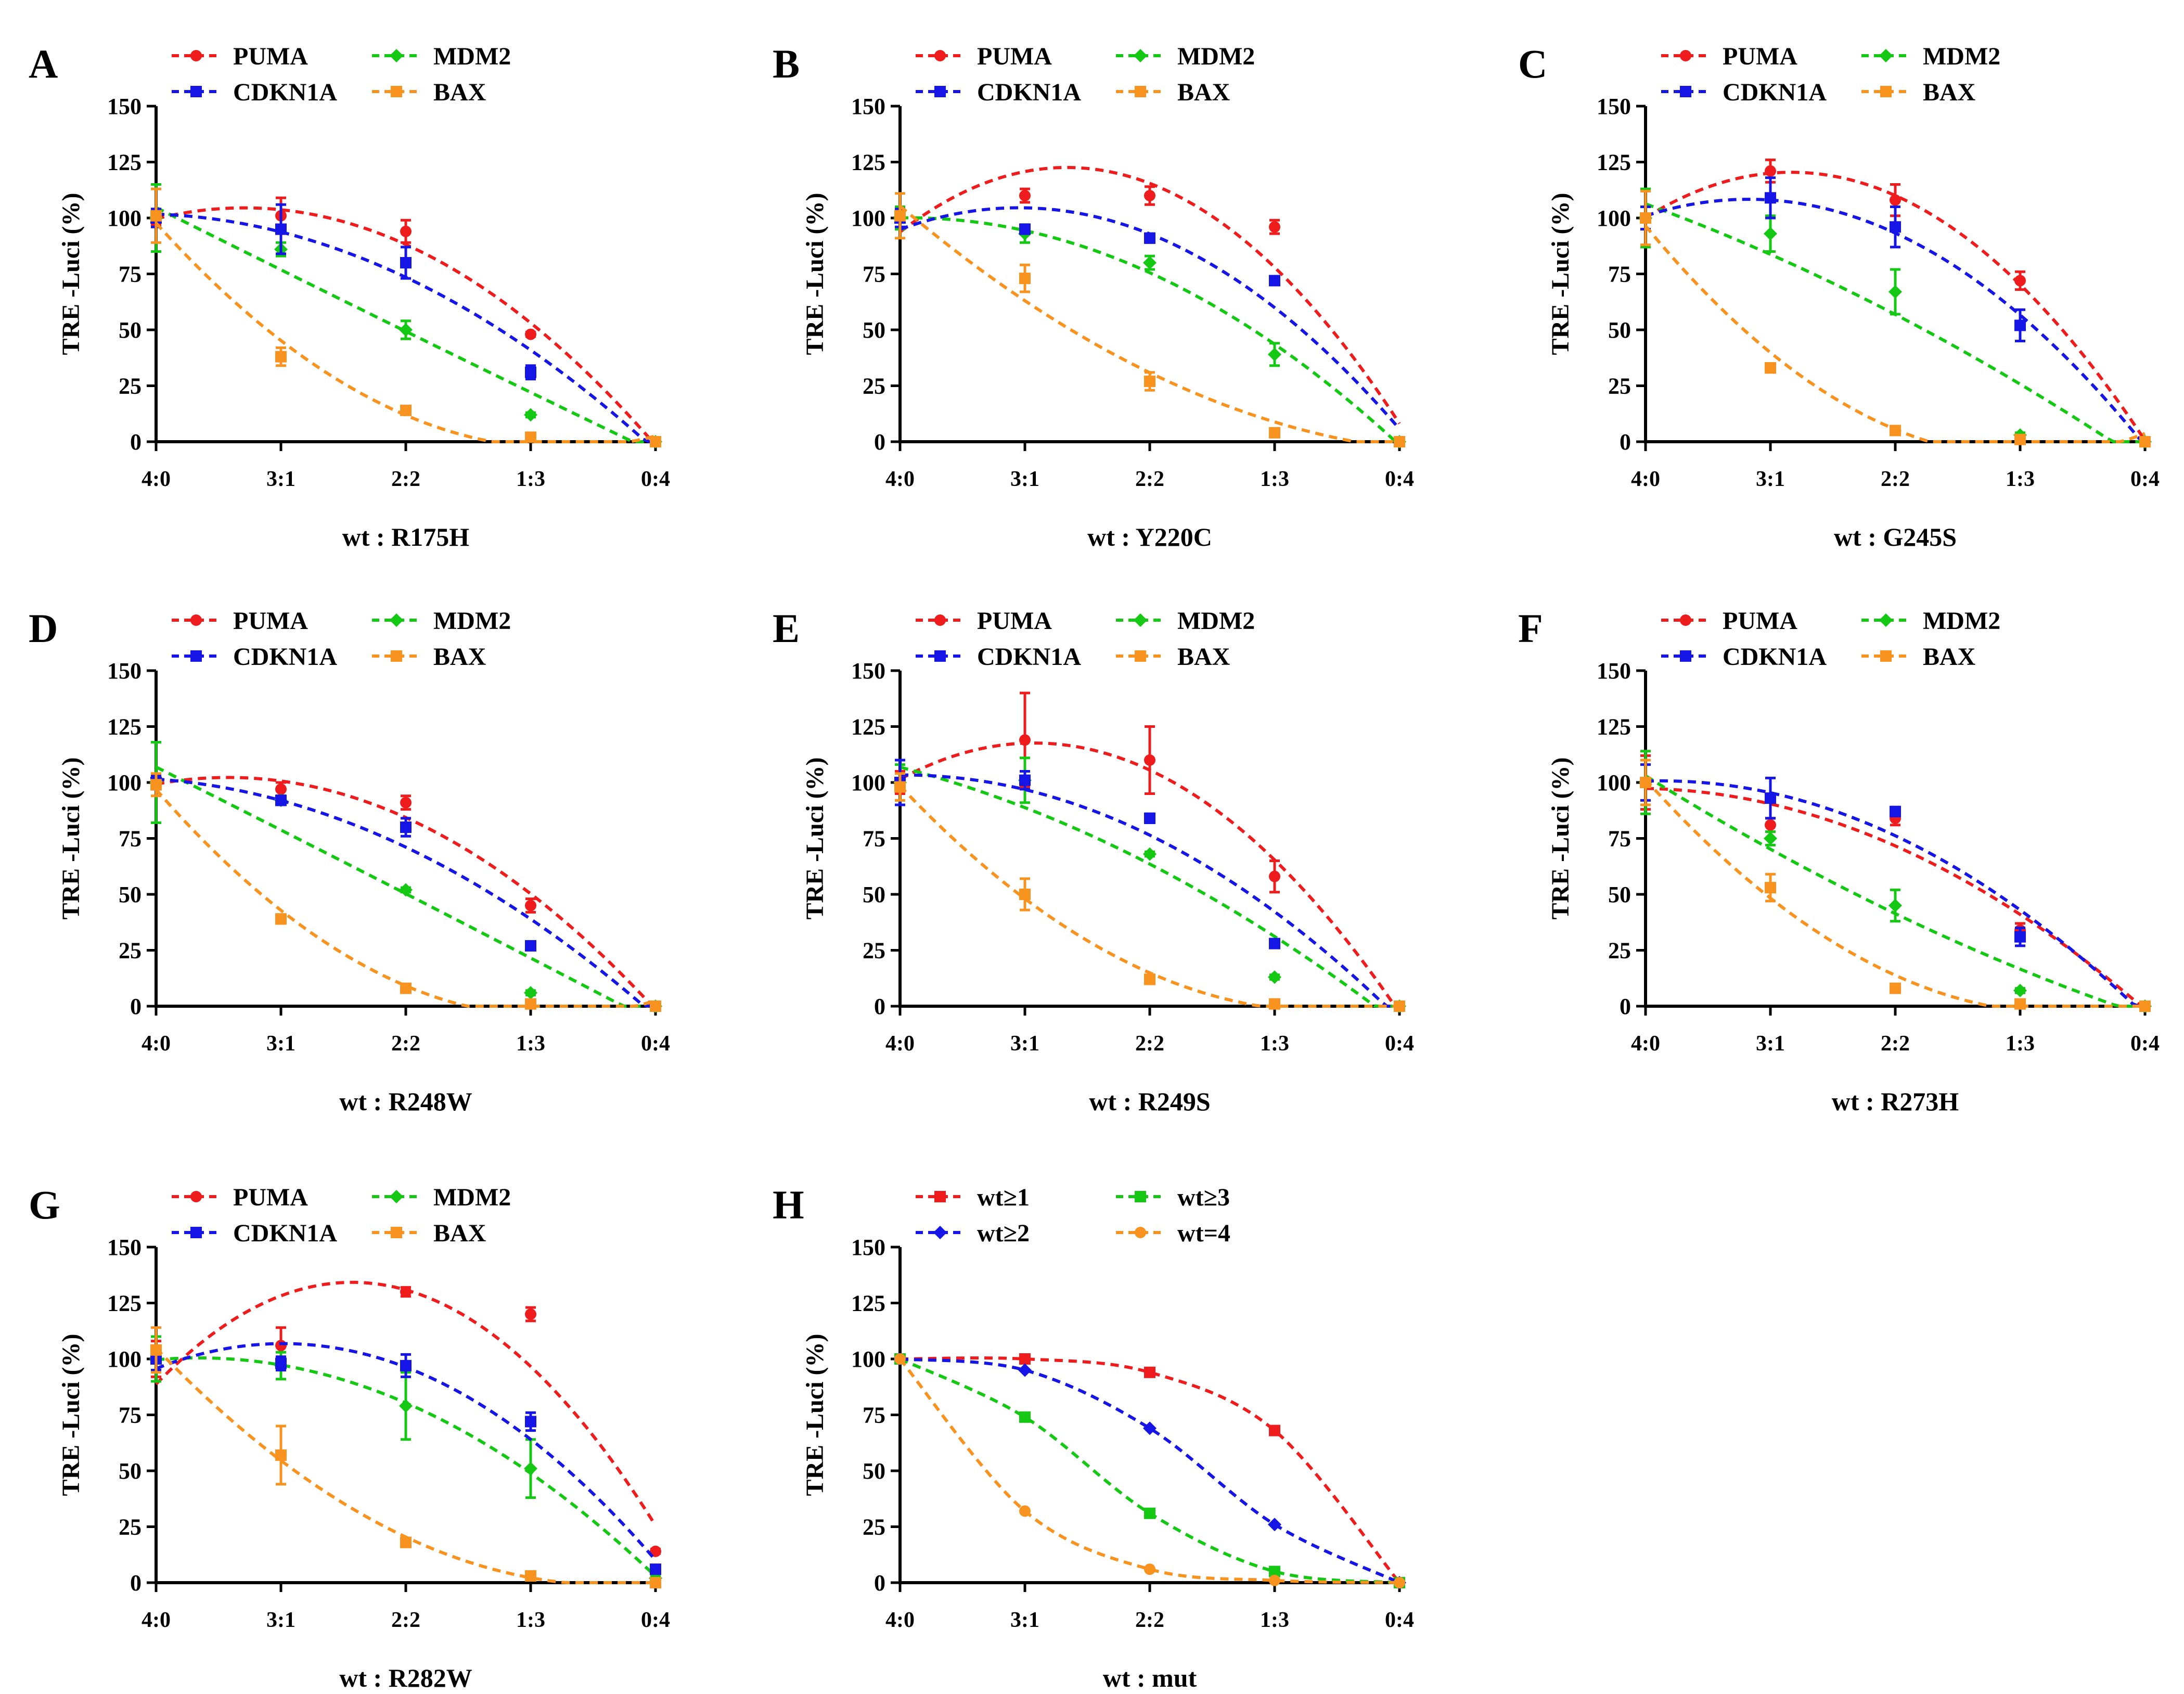  I want to click on legend-item: CDKN1A, so click(254, 92).